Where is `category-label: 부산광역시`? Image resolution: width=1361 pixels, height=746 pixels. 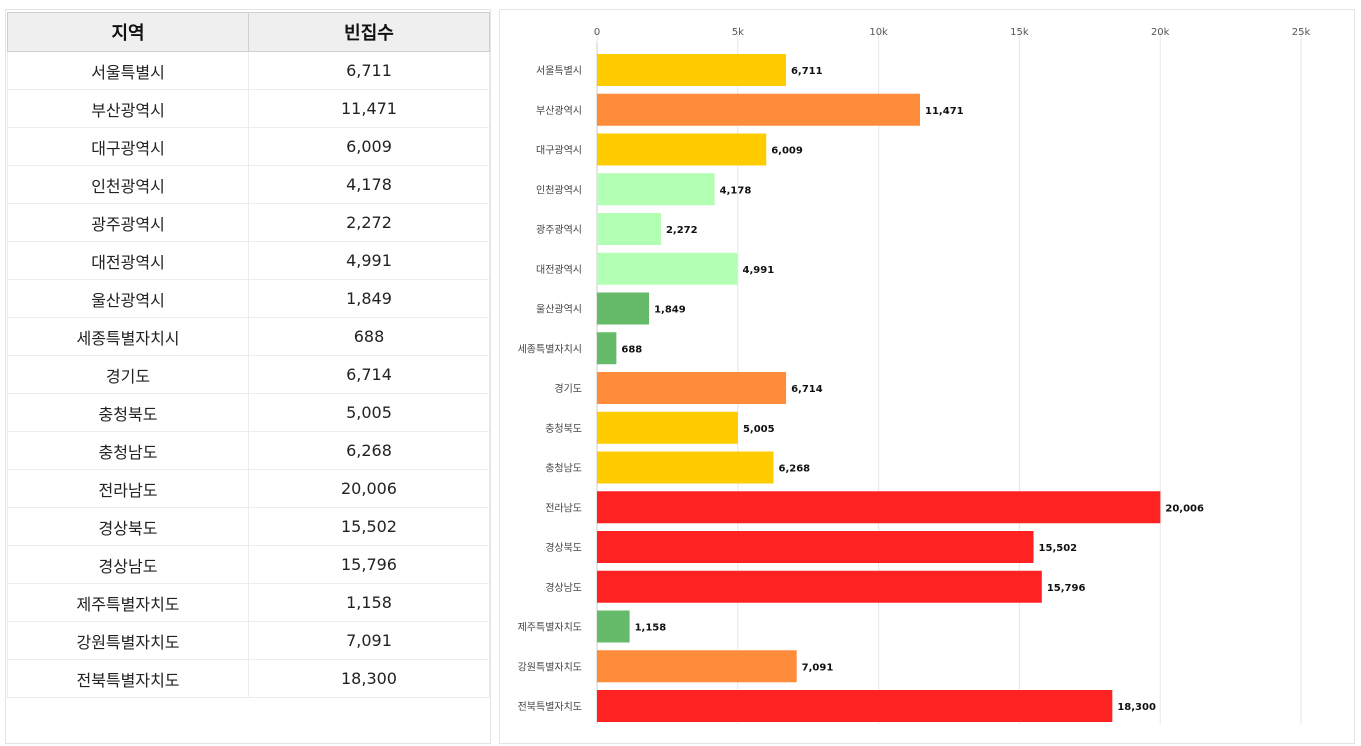 category-label: 부산광역시 is located at coordinates (559, 111).